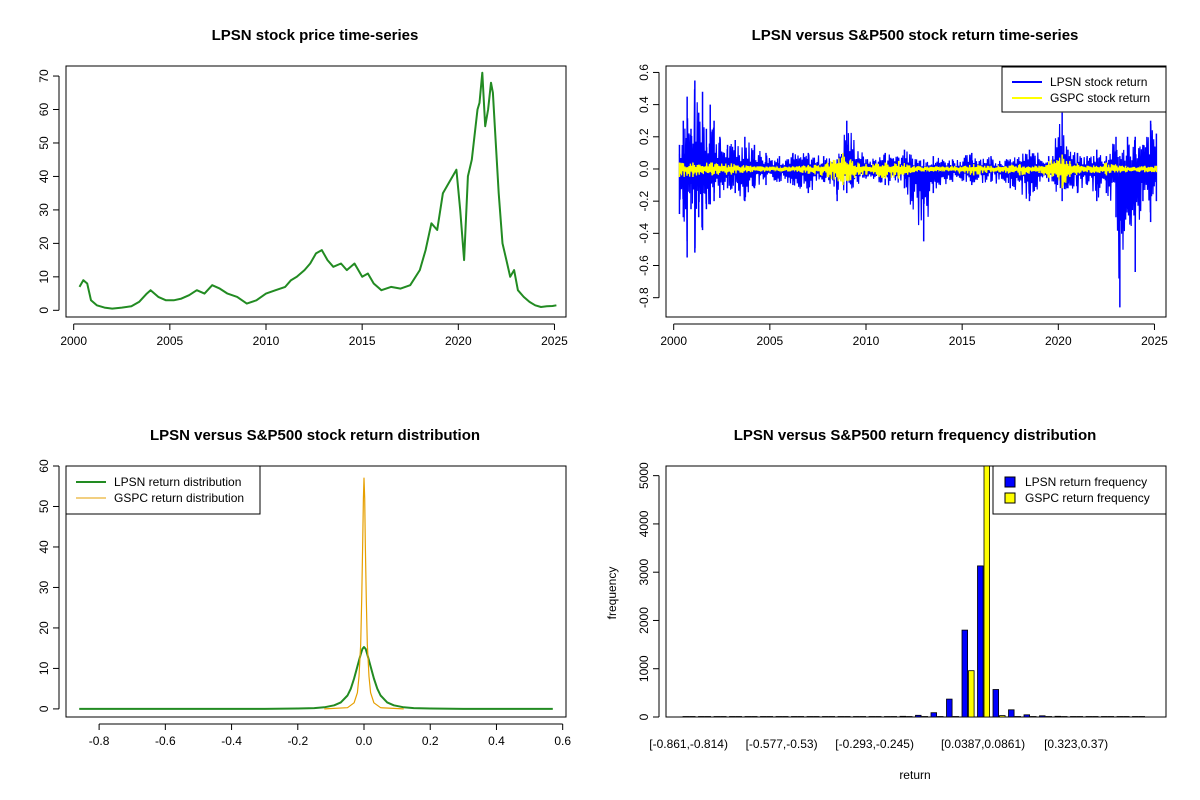 The image size is (1200, 800). What do you see at coordinates (44, 587) in the screenshot?
I see `density-y-tick-label: 30` at bounding box center [44, 587].